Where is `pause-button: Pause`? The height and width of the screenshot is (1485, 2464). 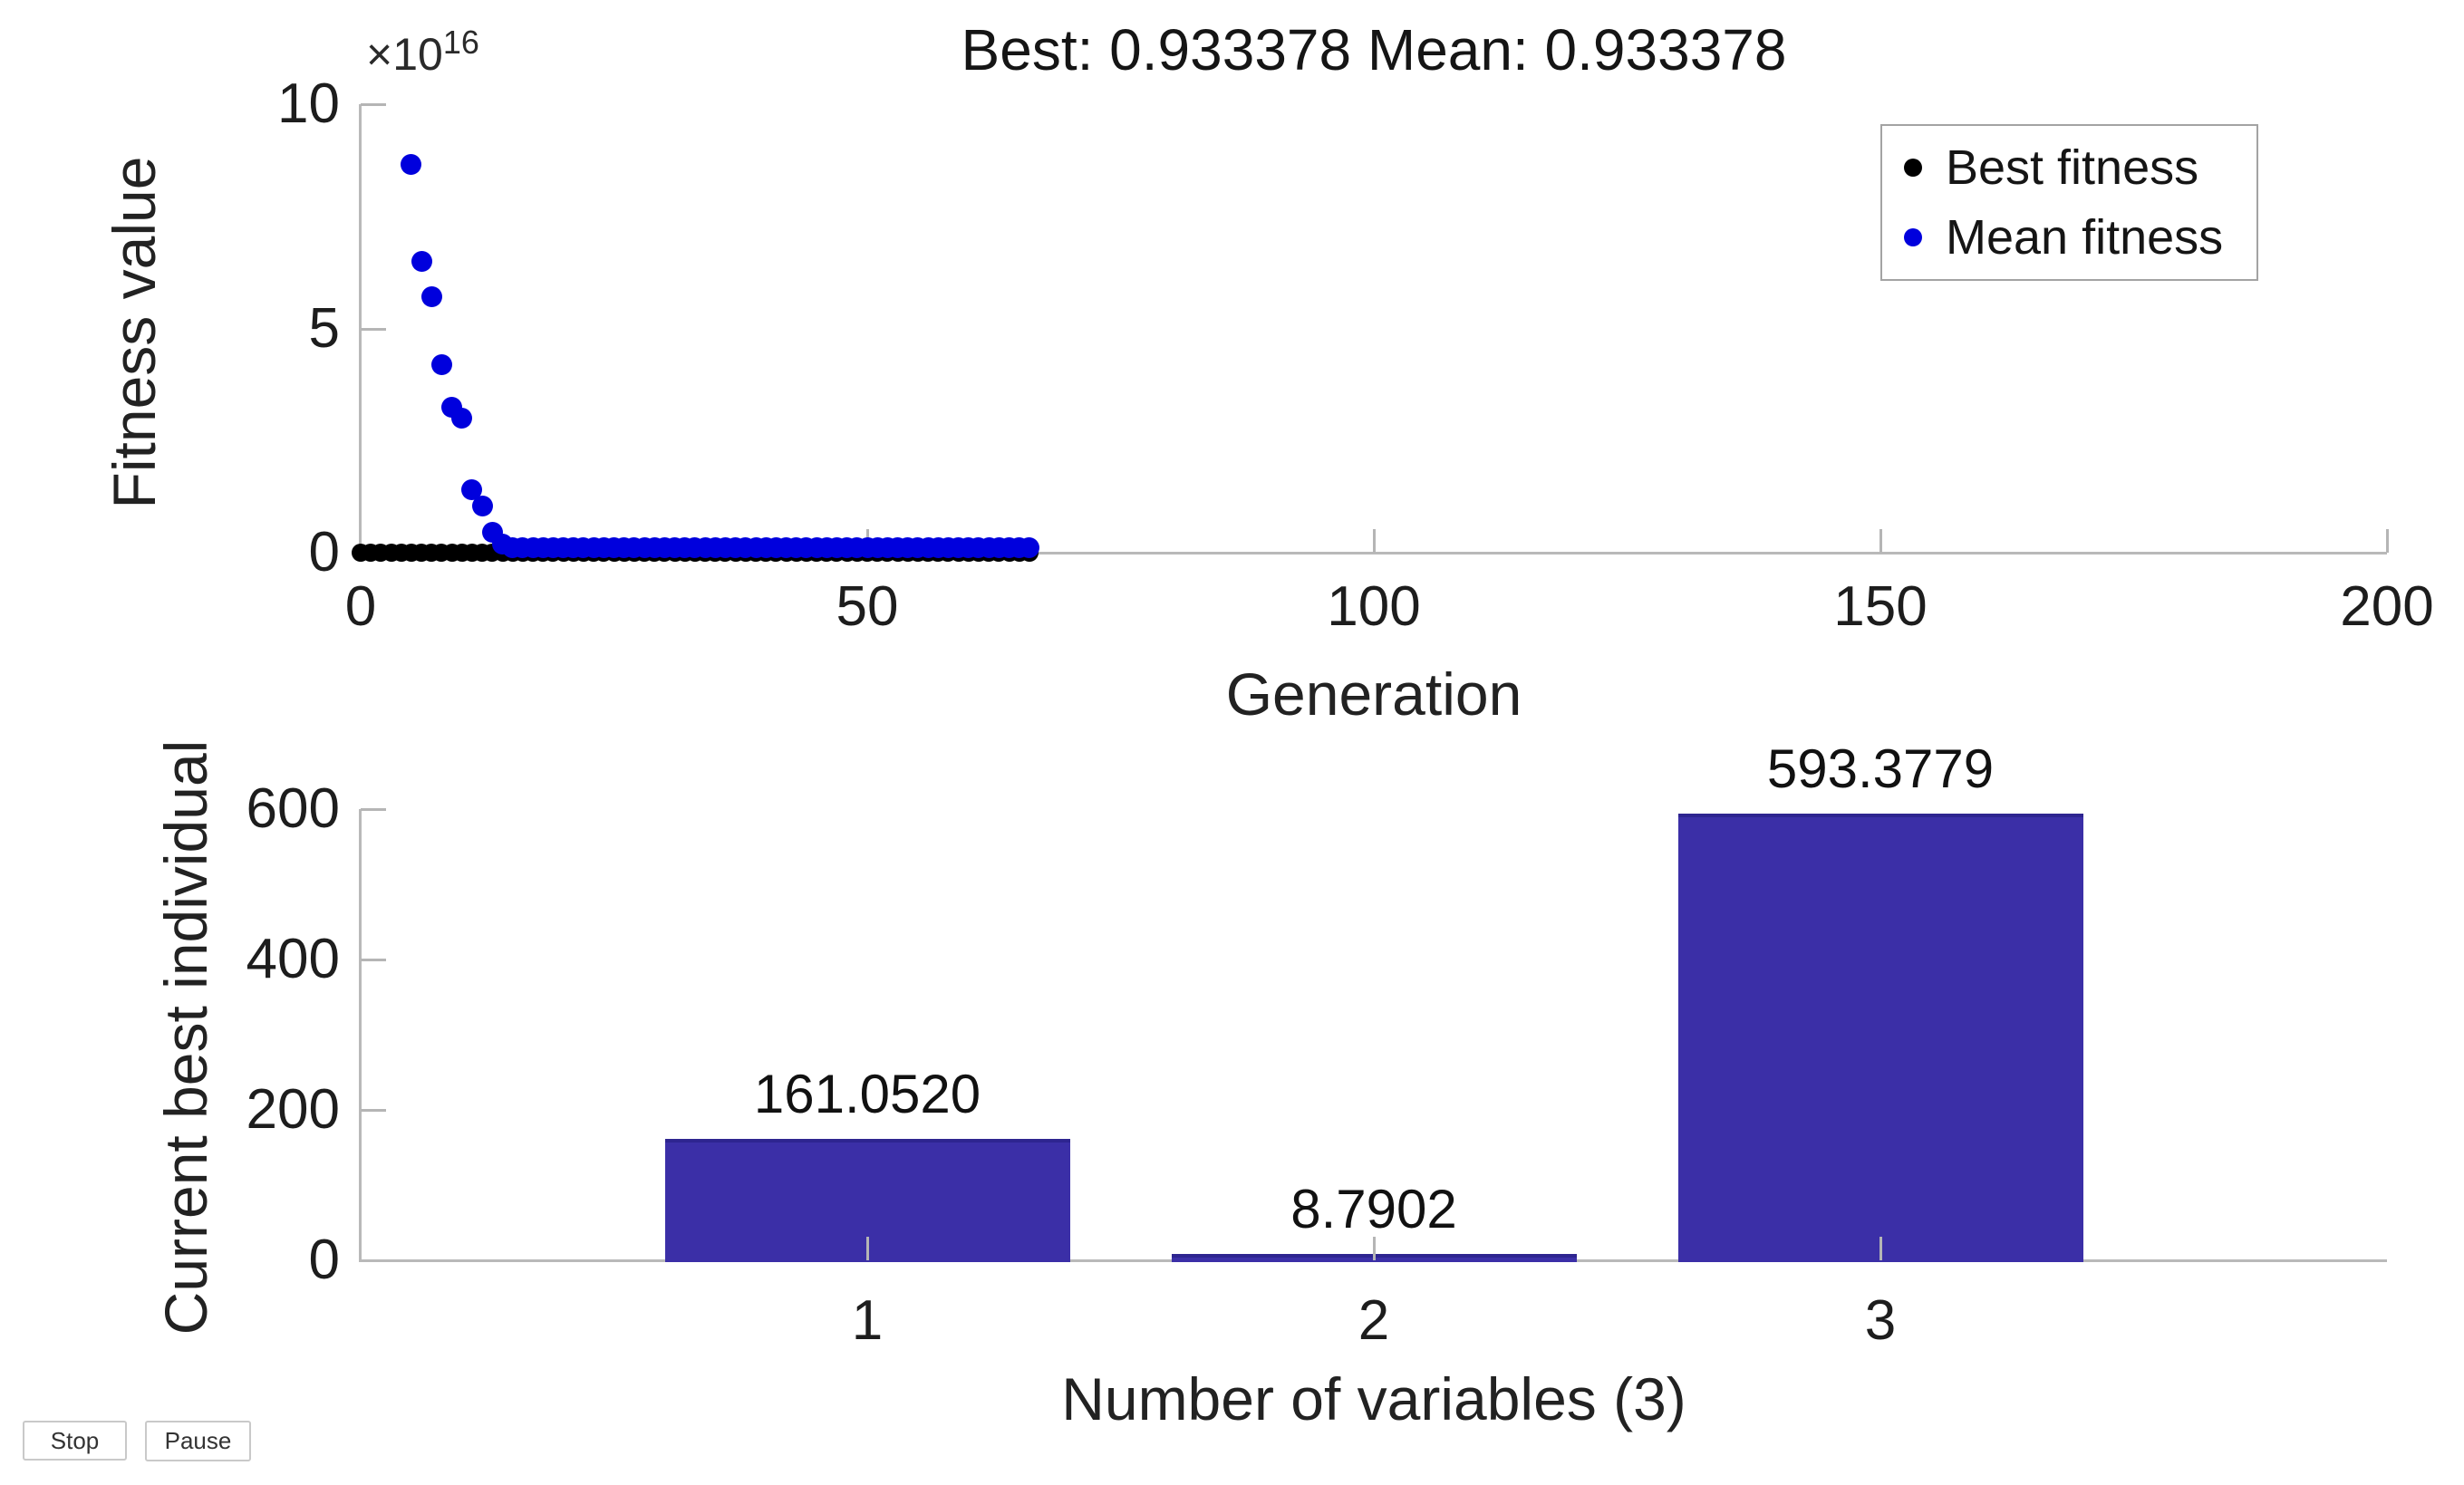 pause-button: Pause is located at coordinates (198, 1441).